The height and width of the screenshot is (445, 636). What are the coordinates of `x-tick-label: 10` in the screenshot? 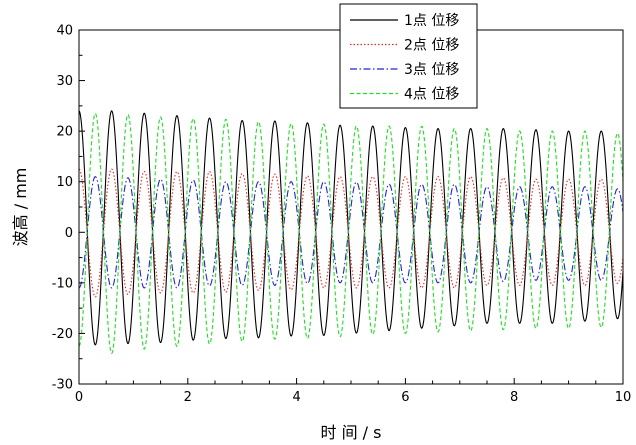 It's located at (623, 397).